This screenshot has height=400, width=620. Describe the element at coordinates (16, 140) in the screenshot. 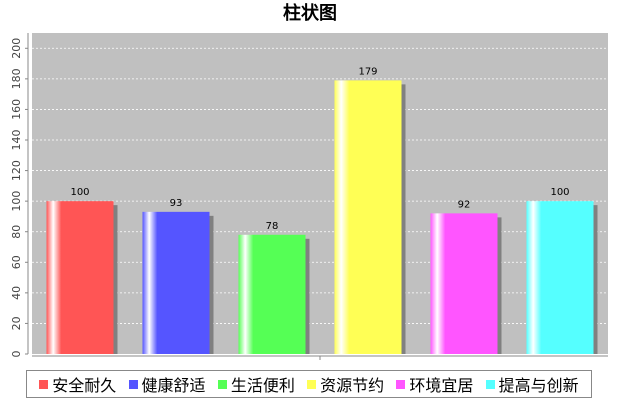

I see `y-tick-label: 140` at that location.